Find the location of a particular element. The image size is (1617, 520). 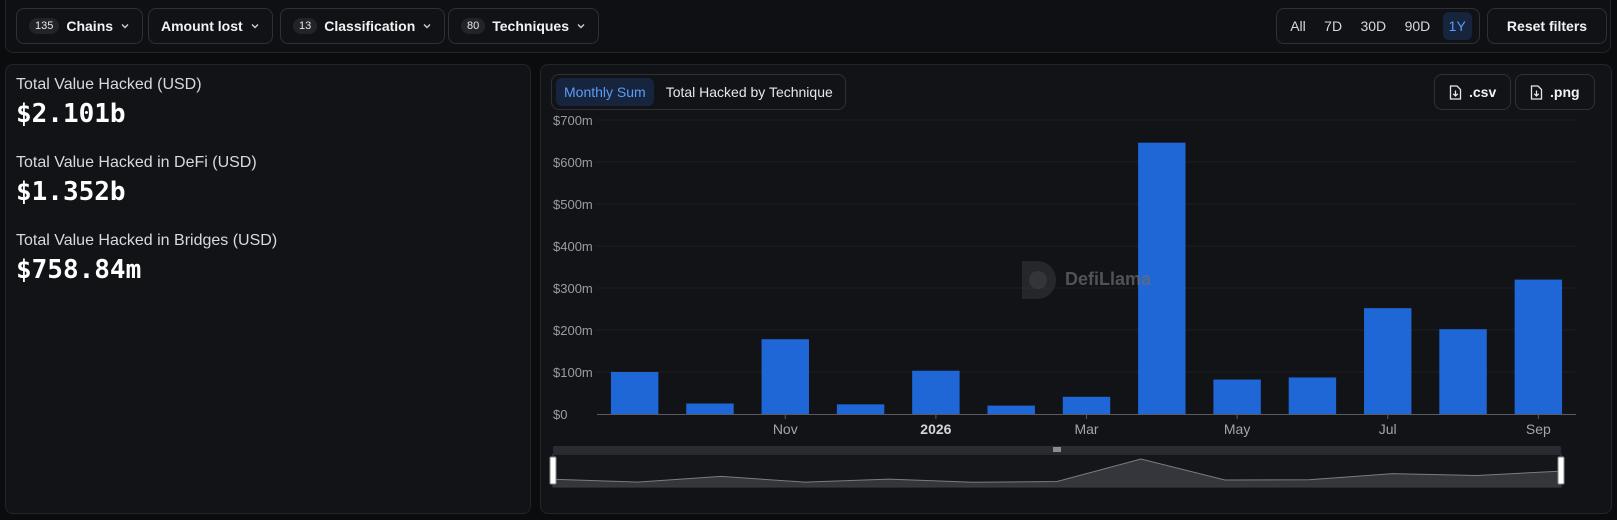

time-range-selector: All 7D 30D 90D 1Y is located at coordinates (1378, 26).